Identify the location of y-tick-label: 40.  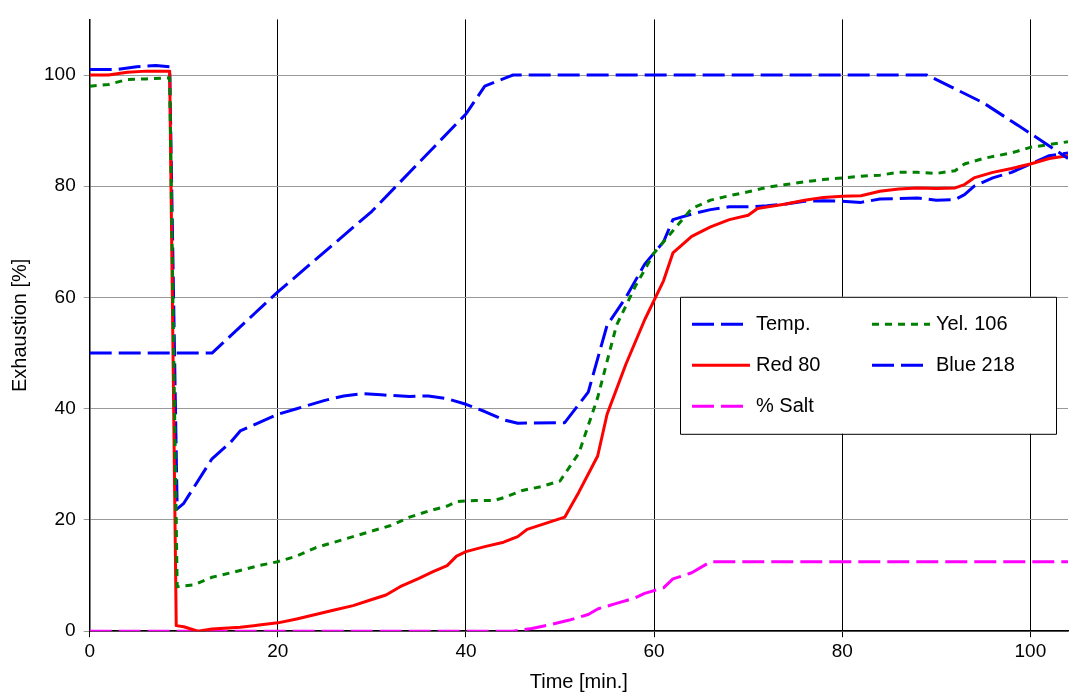
(65, 407).